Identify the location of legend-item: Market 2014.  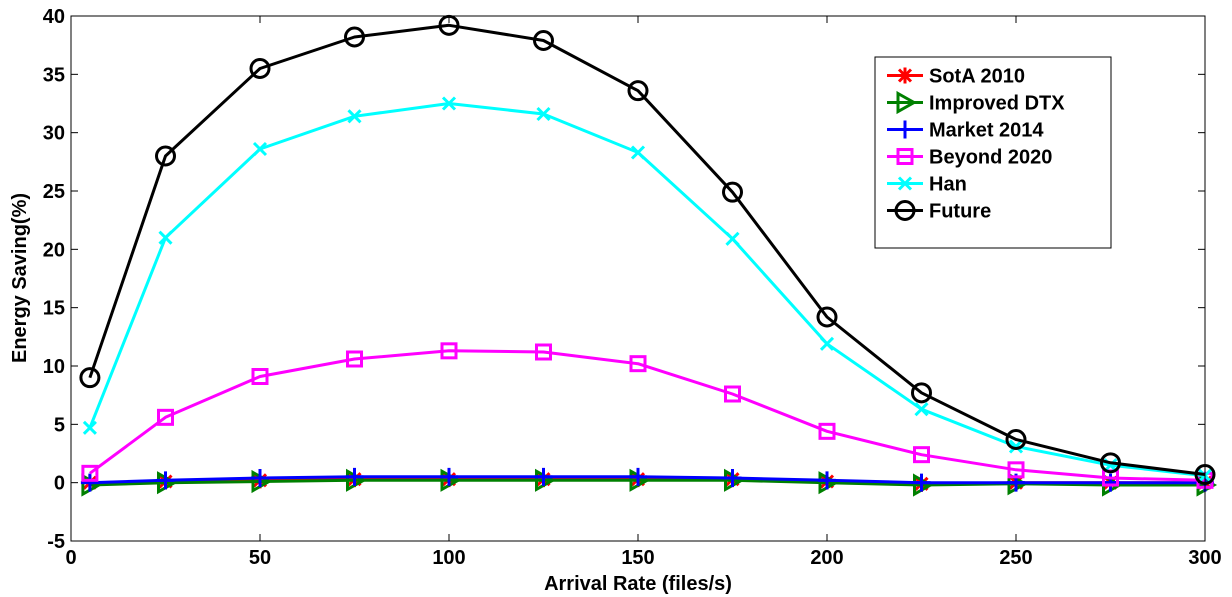
(965, 131).